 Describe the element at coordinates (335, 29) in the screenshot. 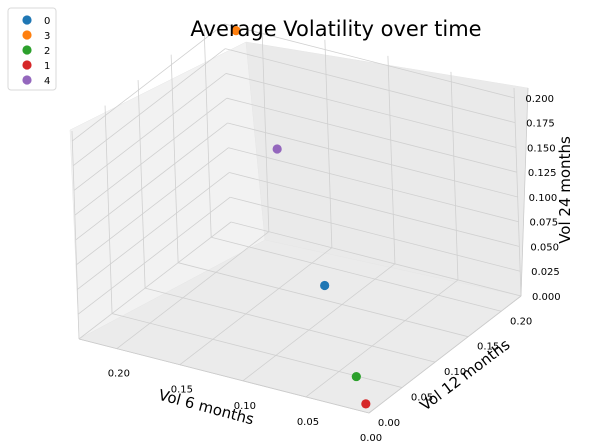

I see `chart-title: Average Volatility over time` at that location.